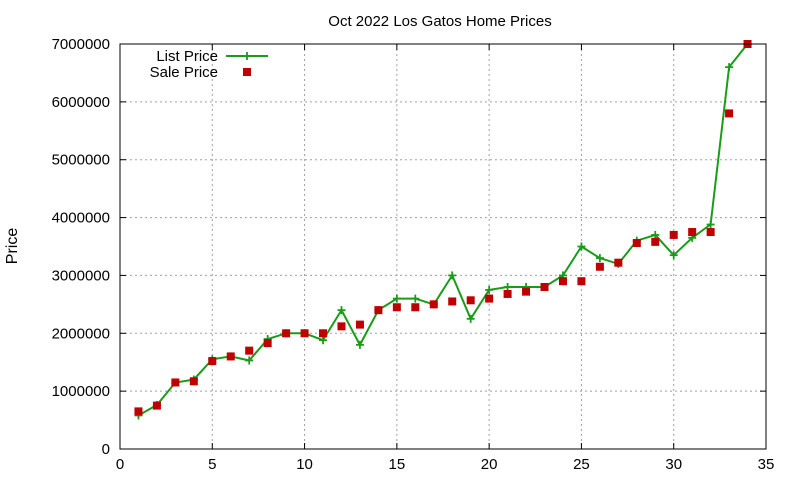 The image size is (800, 480). What do you see at coordinates (304, 464) in the screenshot?
I see `x-tick-label: 10` at bounding box center [304, 464].